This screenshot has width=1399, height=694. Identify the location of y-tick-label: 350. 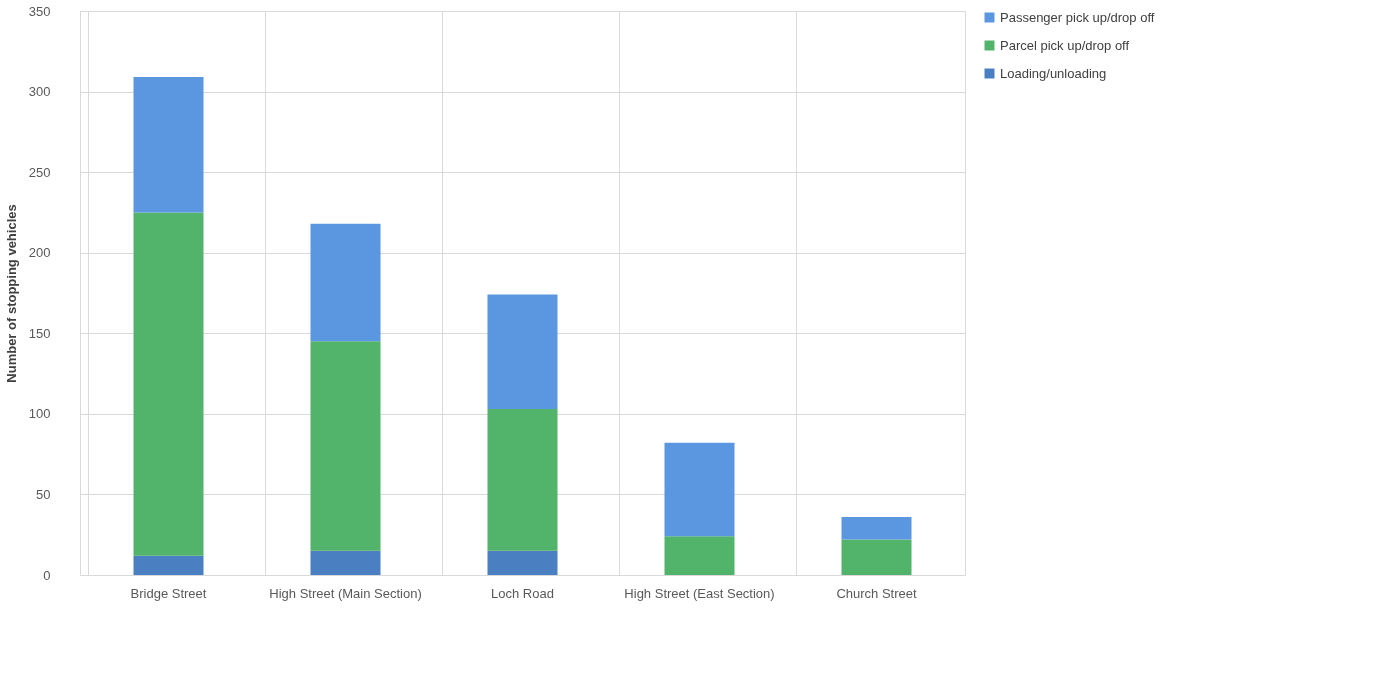
(39, 11).